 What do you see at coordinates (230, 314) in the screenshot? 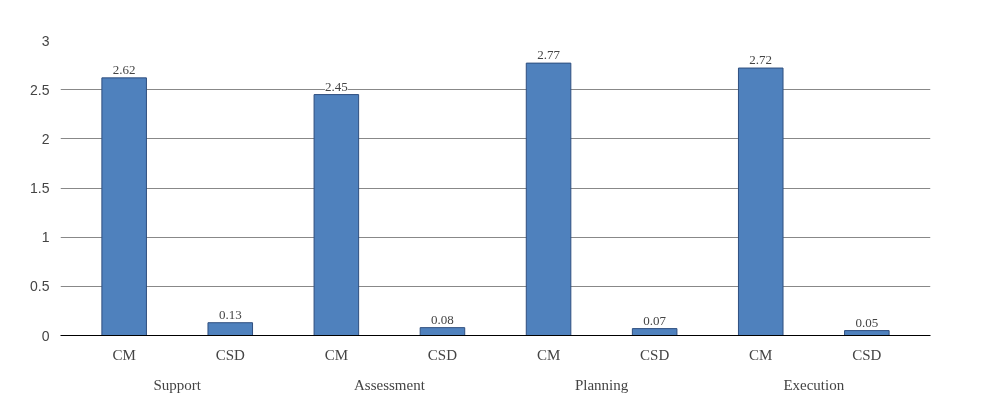
I see `data-label: 0.13` at bounding box center [230, 314].